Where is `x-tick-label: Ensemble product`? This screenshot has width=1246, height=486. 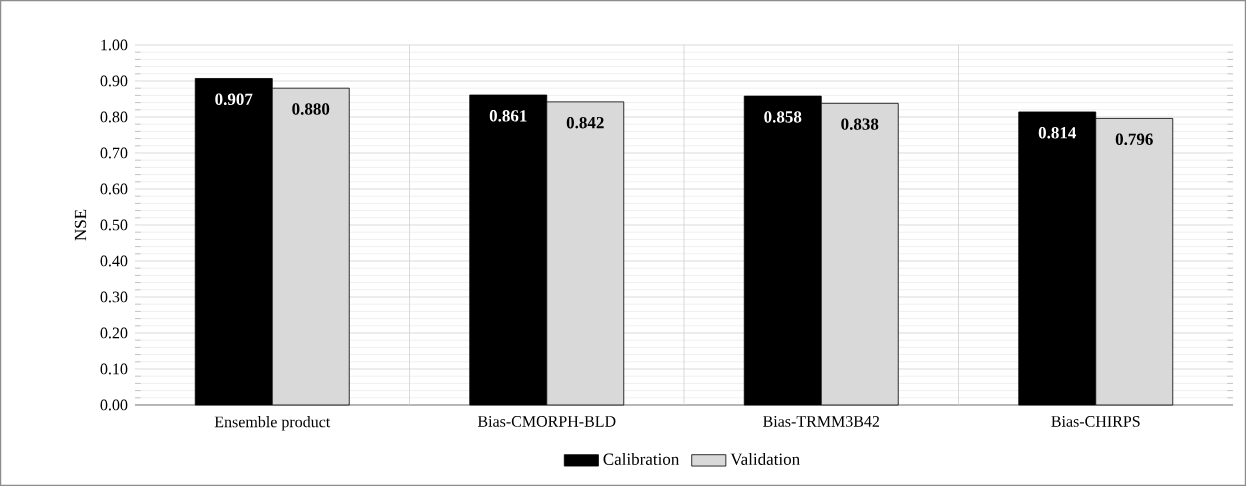
x-tick-label: Ensemble product is located at coordinates (272, 423).